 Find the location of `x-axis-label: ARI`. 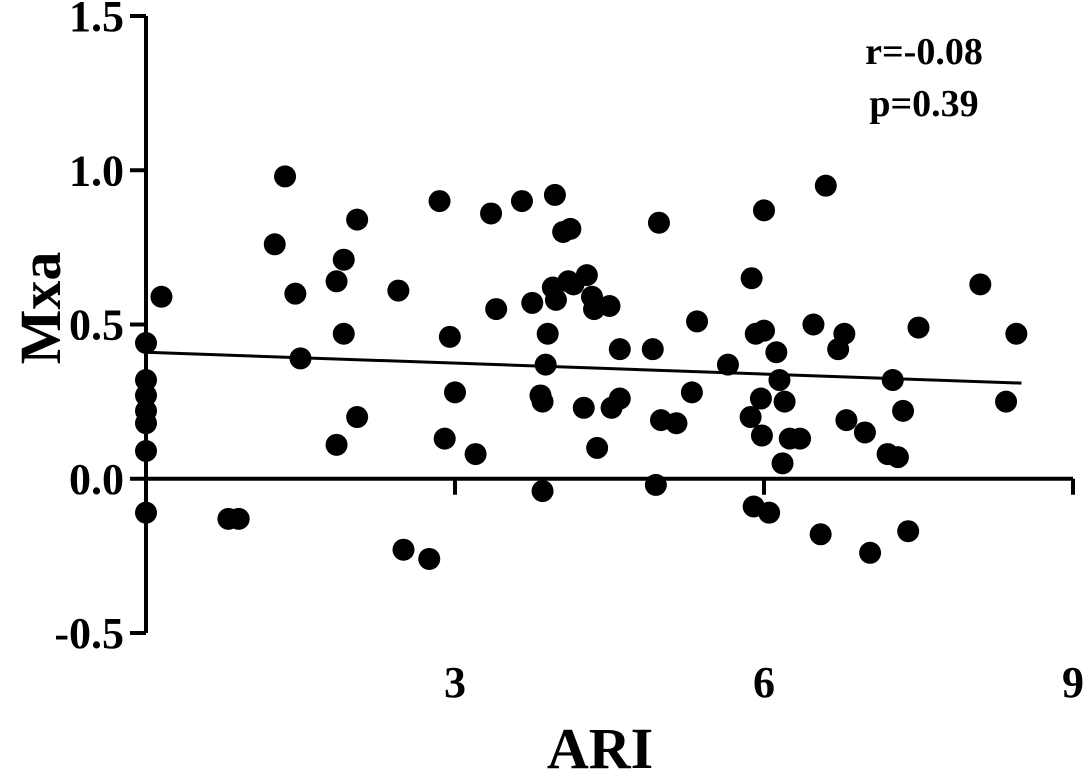

x-axis-label: ARI is located at coordinates (600, 745).